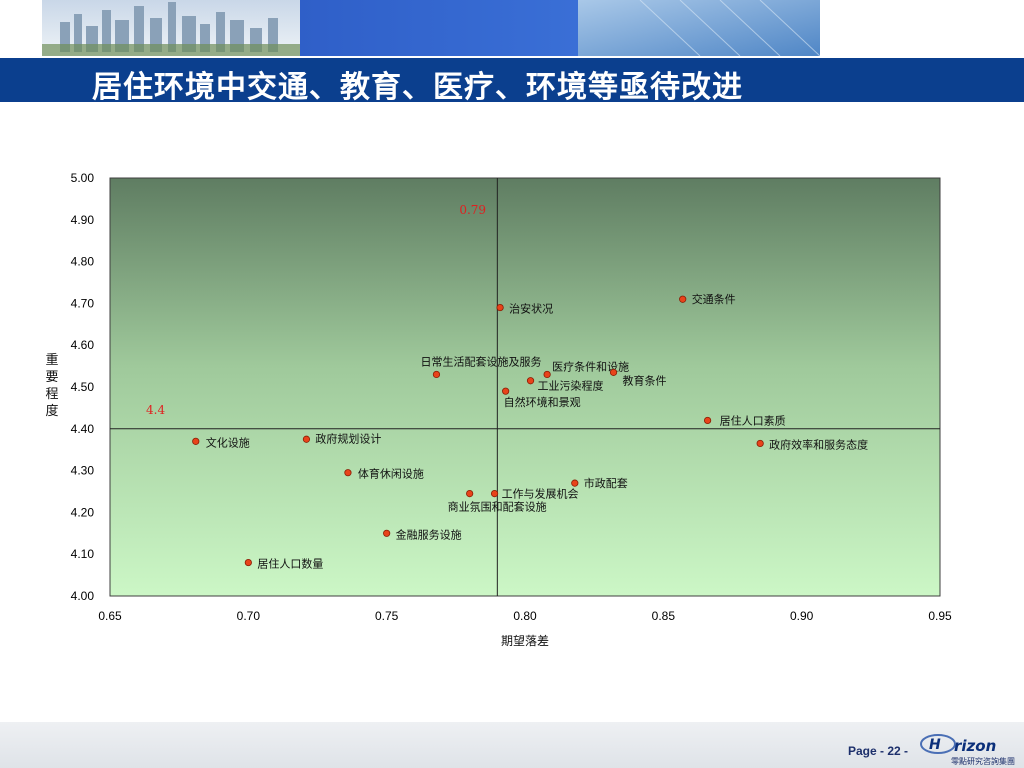  What do you see at coordinates (802, 616) in the screenshot?
I see `x-tick-label: 0.90` at bounding box center [802, 616].